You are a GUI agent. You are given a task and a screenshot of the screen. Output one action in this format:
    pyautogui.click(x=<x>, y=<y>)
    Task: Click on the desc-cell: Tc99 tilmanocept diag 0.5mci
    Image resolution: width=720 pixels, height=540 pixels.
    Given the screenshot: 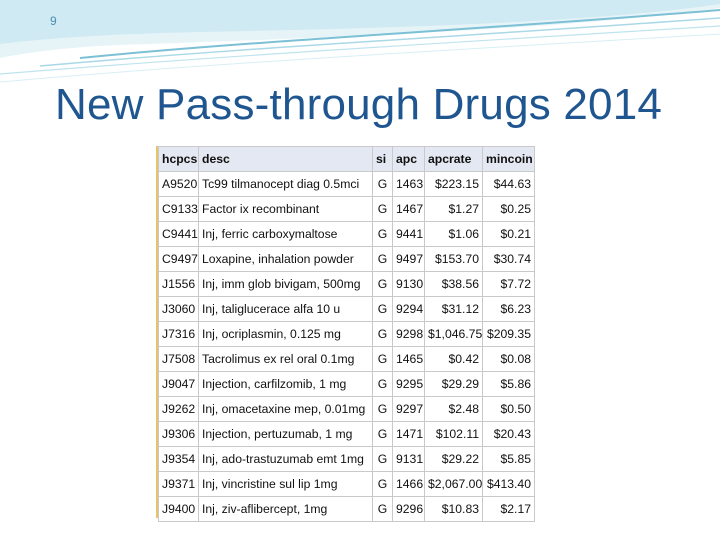 What is the action you would take?
    pyautogui.click(x=285, y=184)
    